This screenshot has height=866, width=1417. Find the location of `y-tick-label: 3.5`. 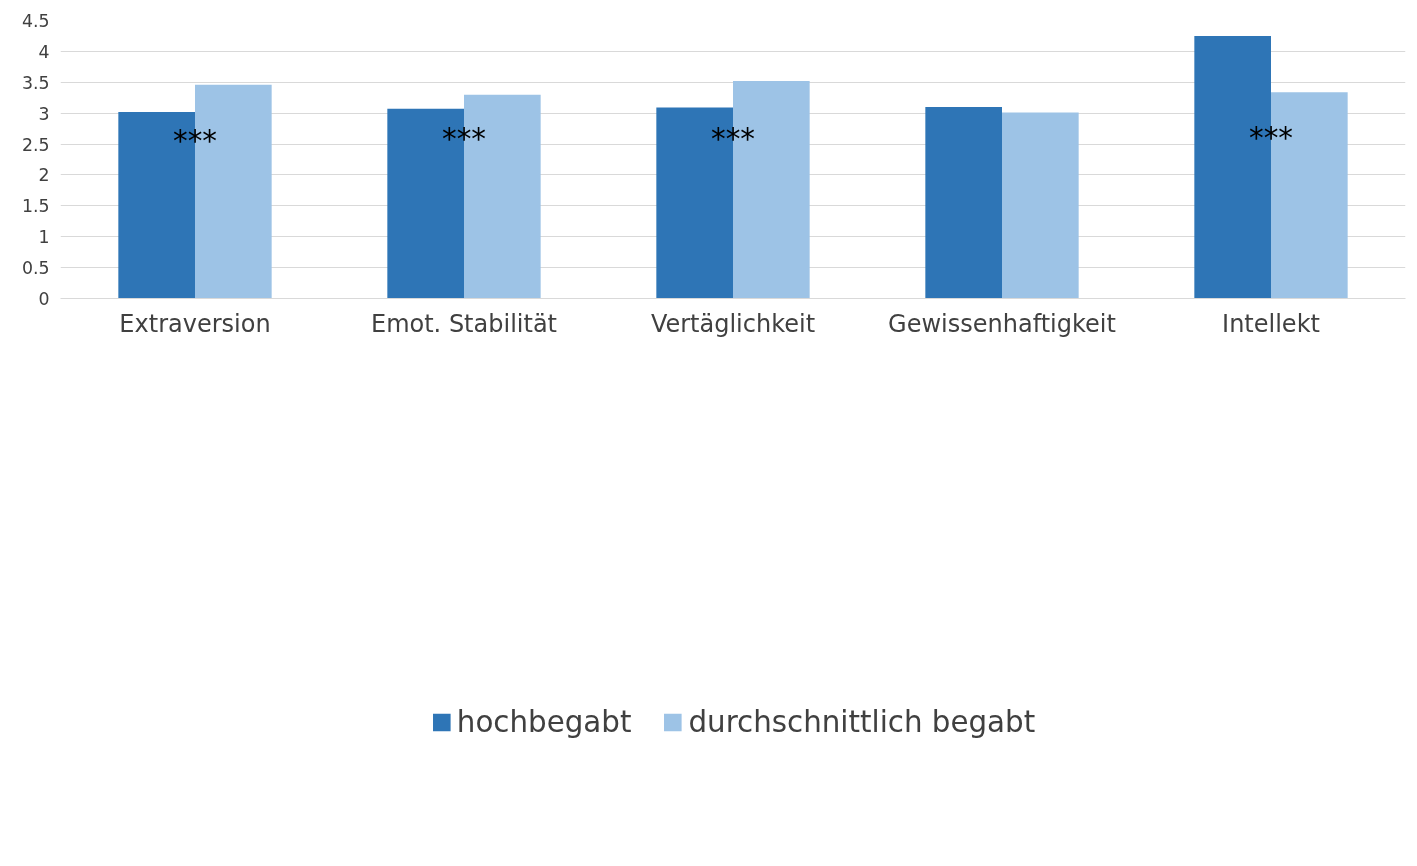

y-tick-label: 3.5 is located at coordinates (35, 82).